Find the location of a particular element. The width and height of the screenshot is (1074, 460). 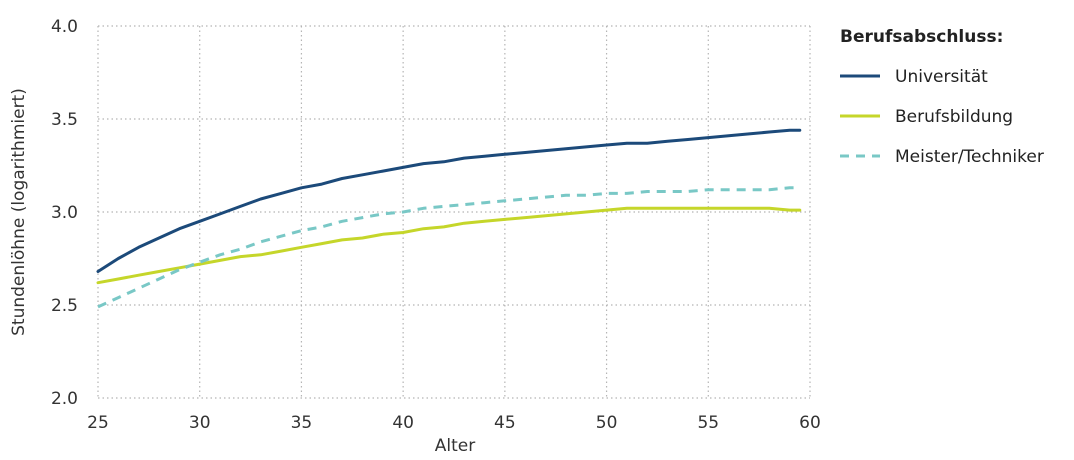

y-axis-label: Stundenlöhne (logarithmiert) is located at coordinates (19, 212).